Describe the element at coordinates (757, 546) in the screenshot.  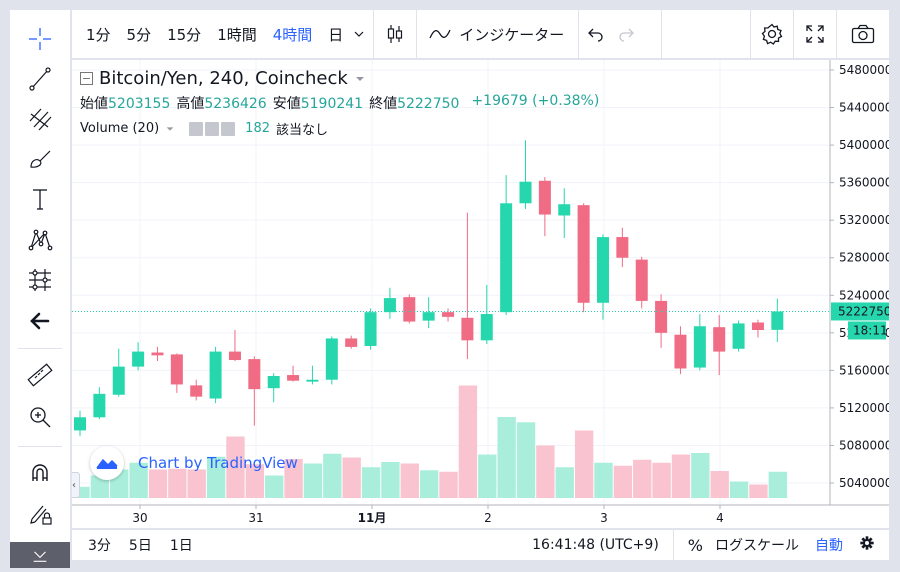
I see `log-scale-toggle: ログスケール` at that location.